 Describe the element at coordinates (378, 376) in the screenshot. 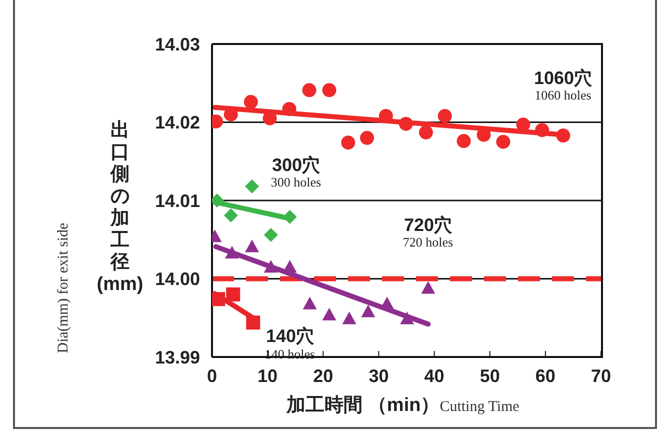

I see `x-tick-label: 30` at that location.